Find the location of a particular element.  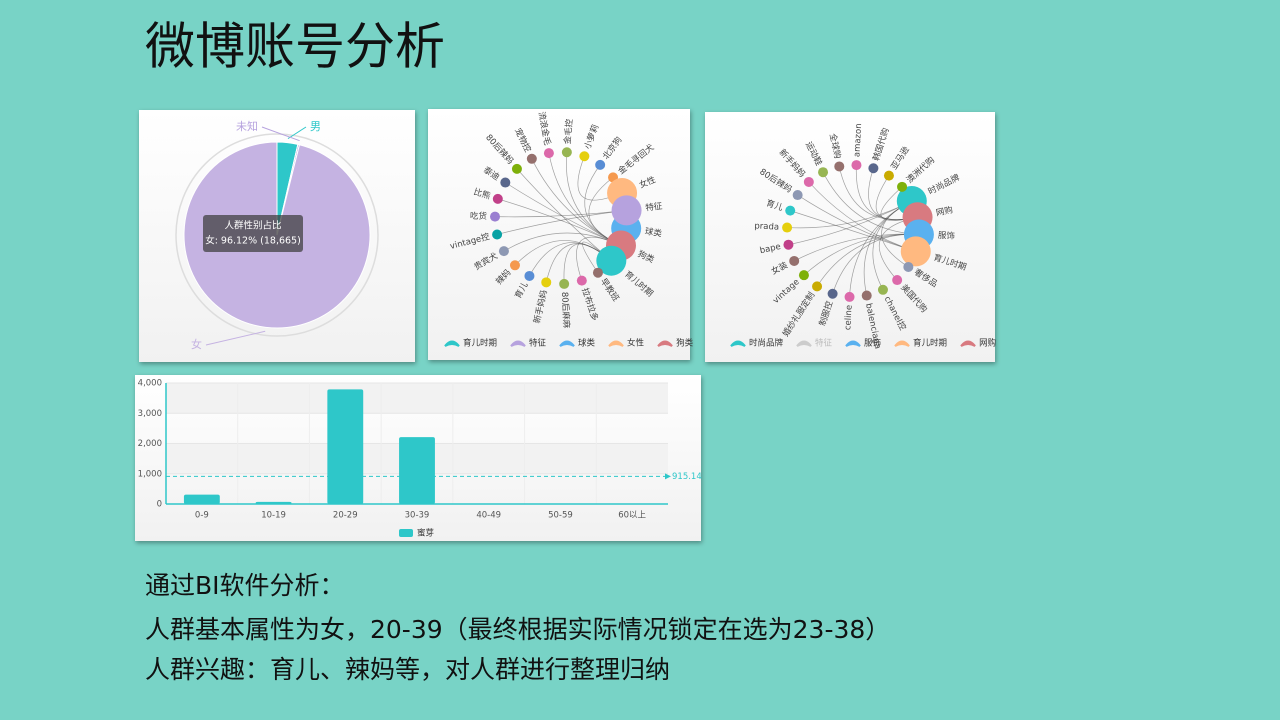

node-label: 服饰 is located at coordinates (947, 236).